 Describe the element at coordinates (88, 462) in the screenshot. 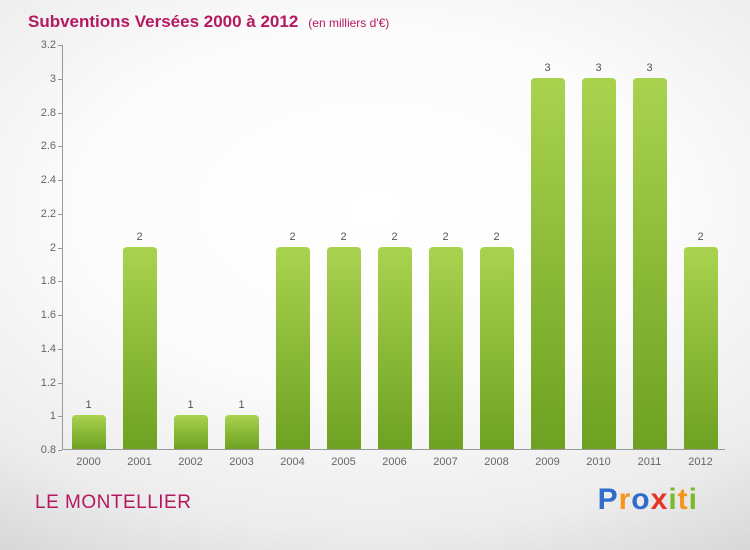

I see `x-tick-label: 2000` at that location.